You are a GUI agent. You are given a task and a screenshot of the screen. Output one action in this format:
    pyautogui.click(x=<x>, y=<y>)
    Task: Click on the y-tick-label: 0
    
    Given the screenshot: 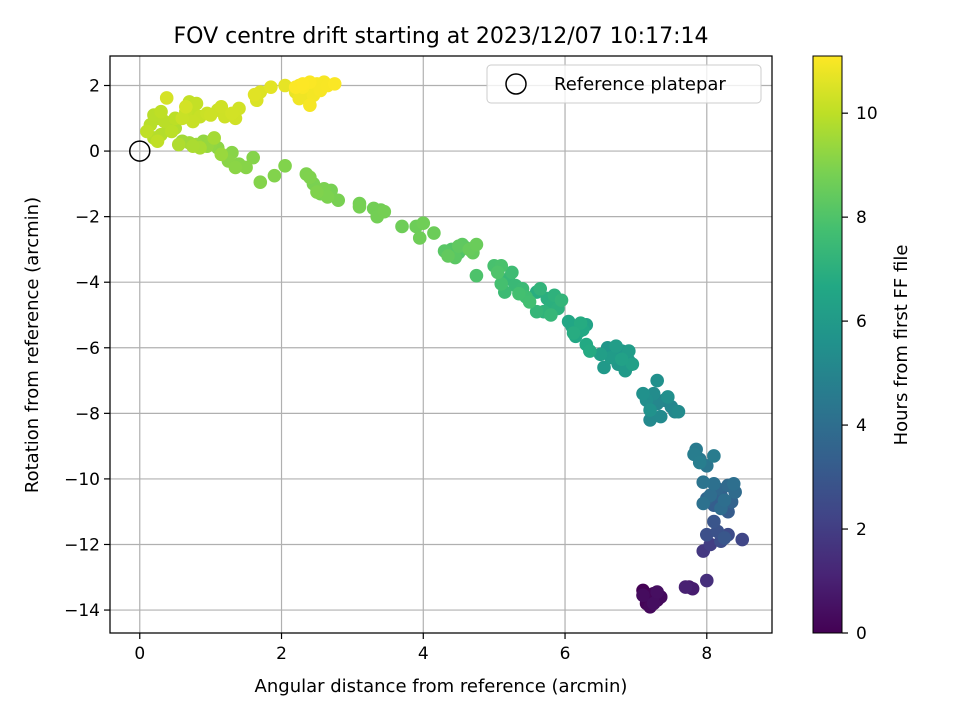 What is the action you would take?
    pyautogui.click(x=94, y=152)
    